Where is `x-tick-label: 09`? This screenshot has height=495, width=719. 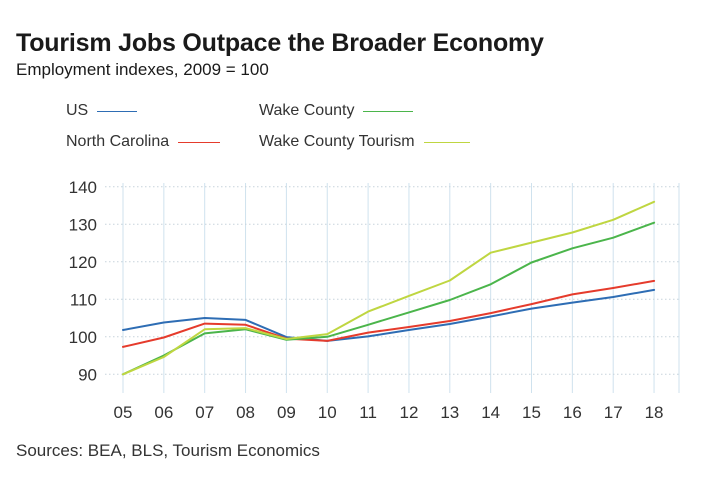
x-tick-label: 09 is located at coordinates (286, 412).